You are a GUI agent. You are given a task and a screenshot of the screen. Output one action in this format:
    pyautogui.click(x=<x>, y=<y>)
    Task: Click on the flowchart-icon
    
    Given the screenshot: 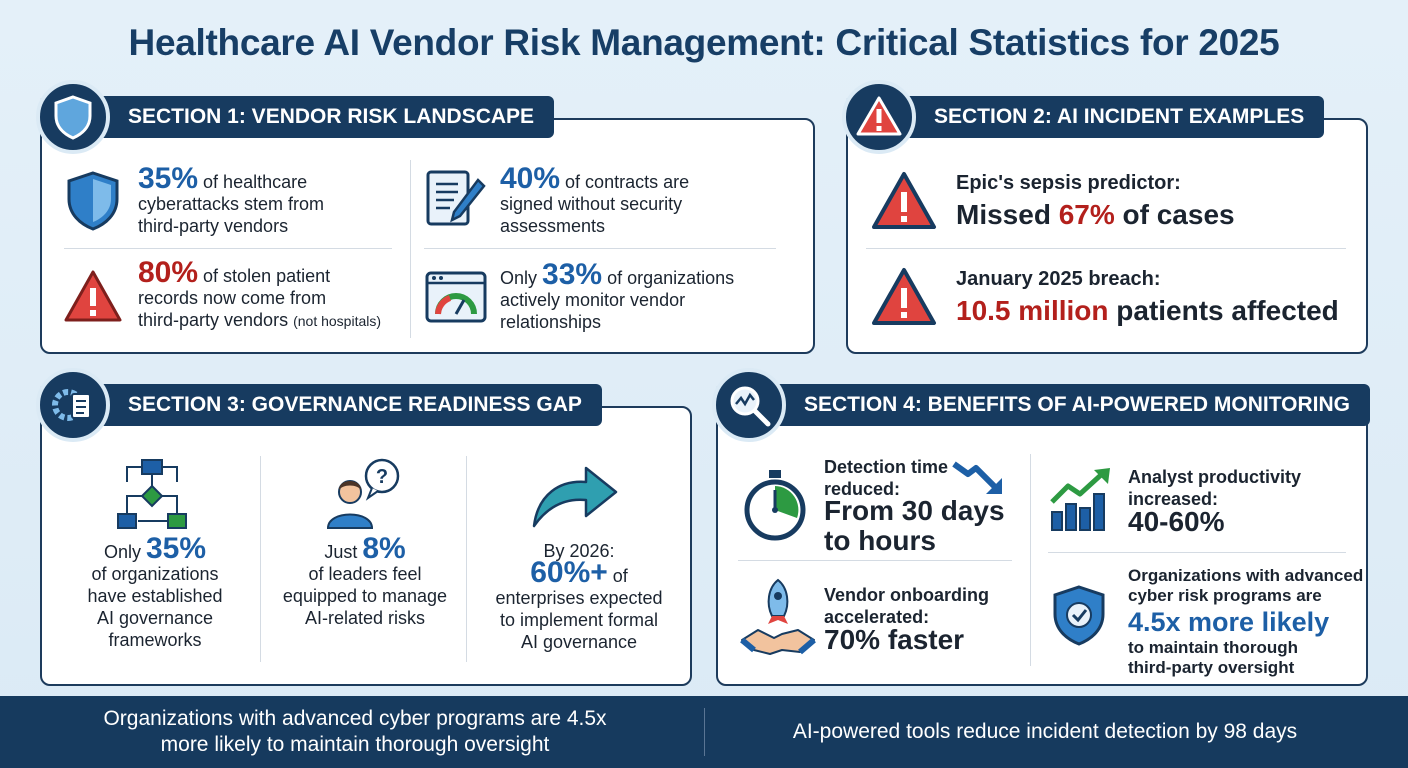 What is the action you would take?
    pyautogui.click(x=153, y=497)
    